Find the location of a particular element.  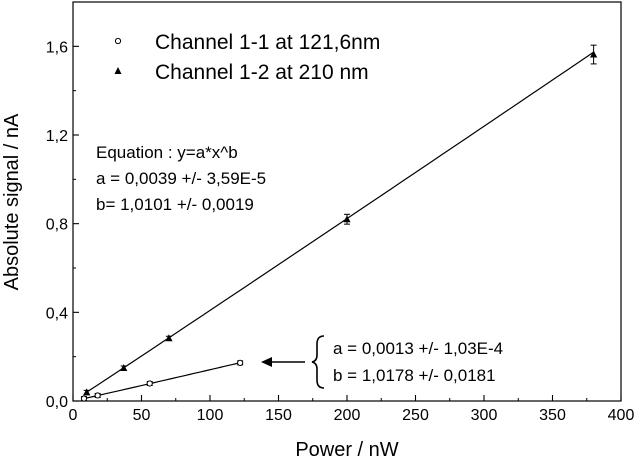

equation-line-1: Equation : y=a*x^b is located at coordinates (167, 152).